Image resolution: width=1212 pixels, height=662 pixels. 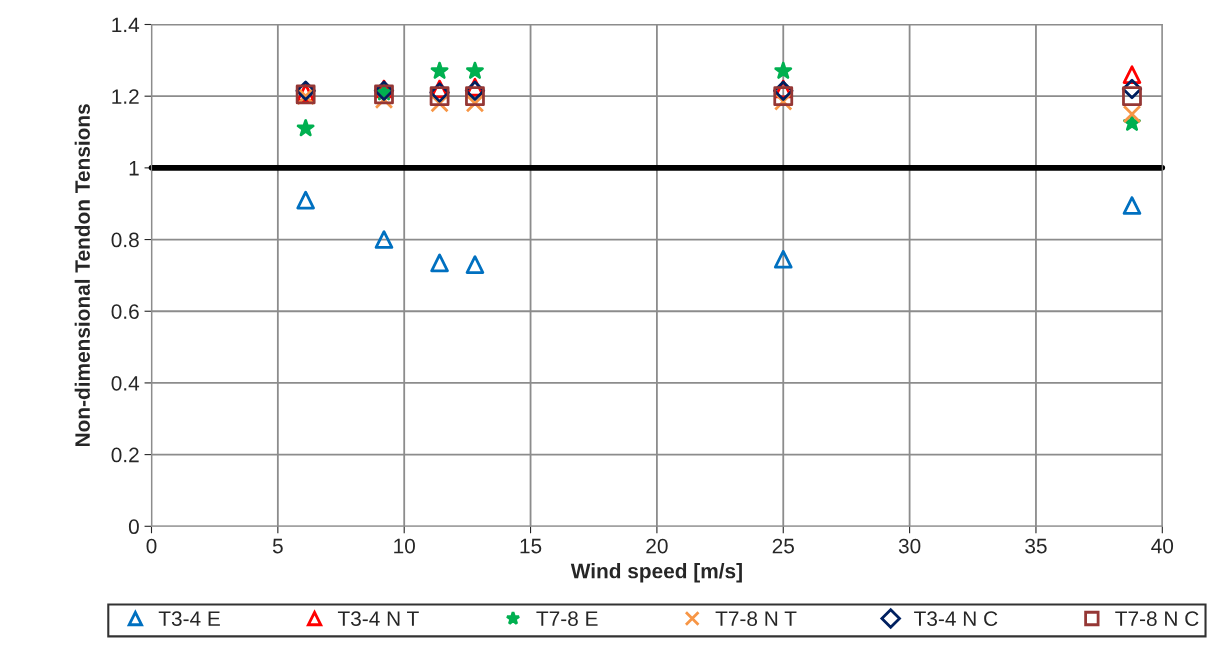 I want to click on x-tick-label: 40, so click(x=1162, y=546).